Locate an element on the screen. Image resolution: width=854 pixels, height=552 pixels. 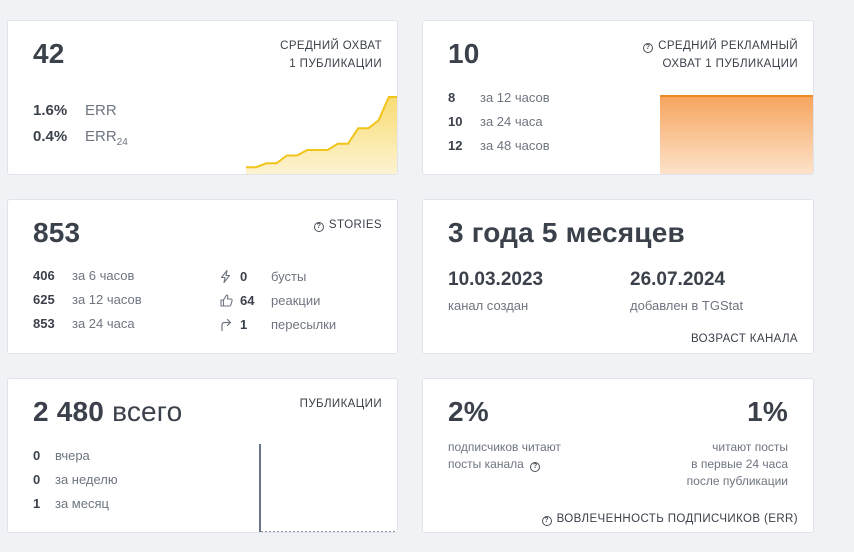
stories-reactions-row: 64 реакции is located at coordinates (270, 300).